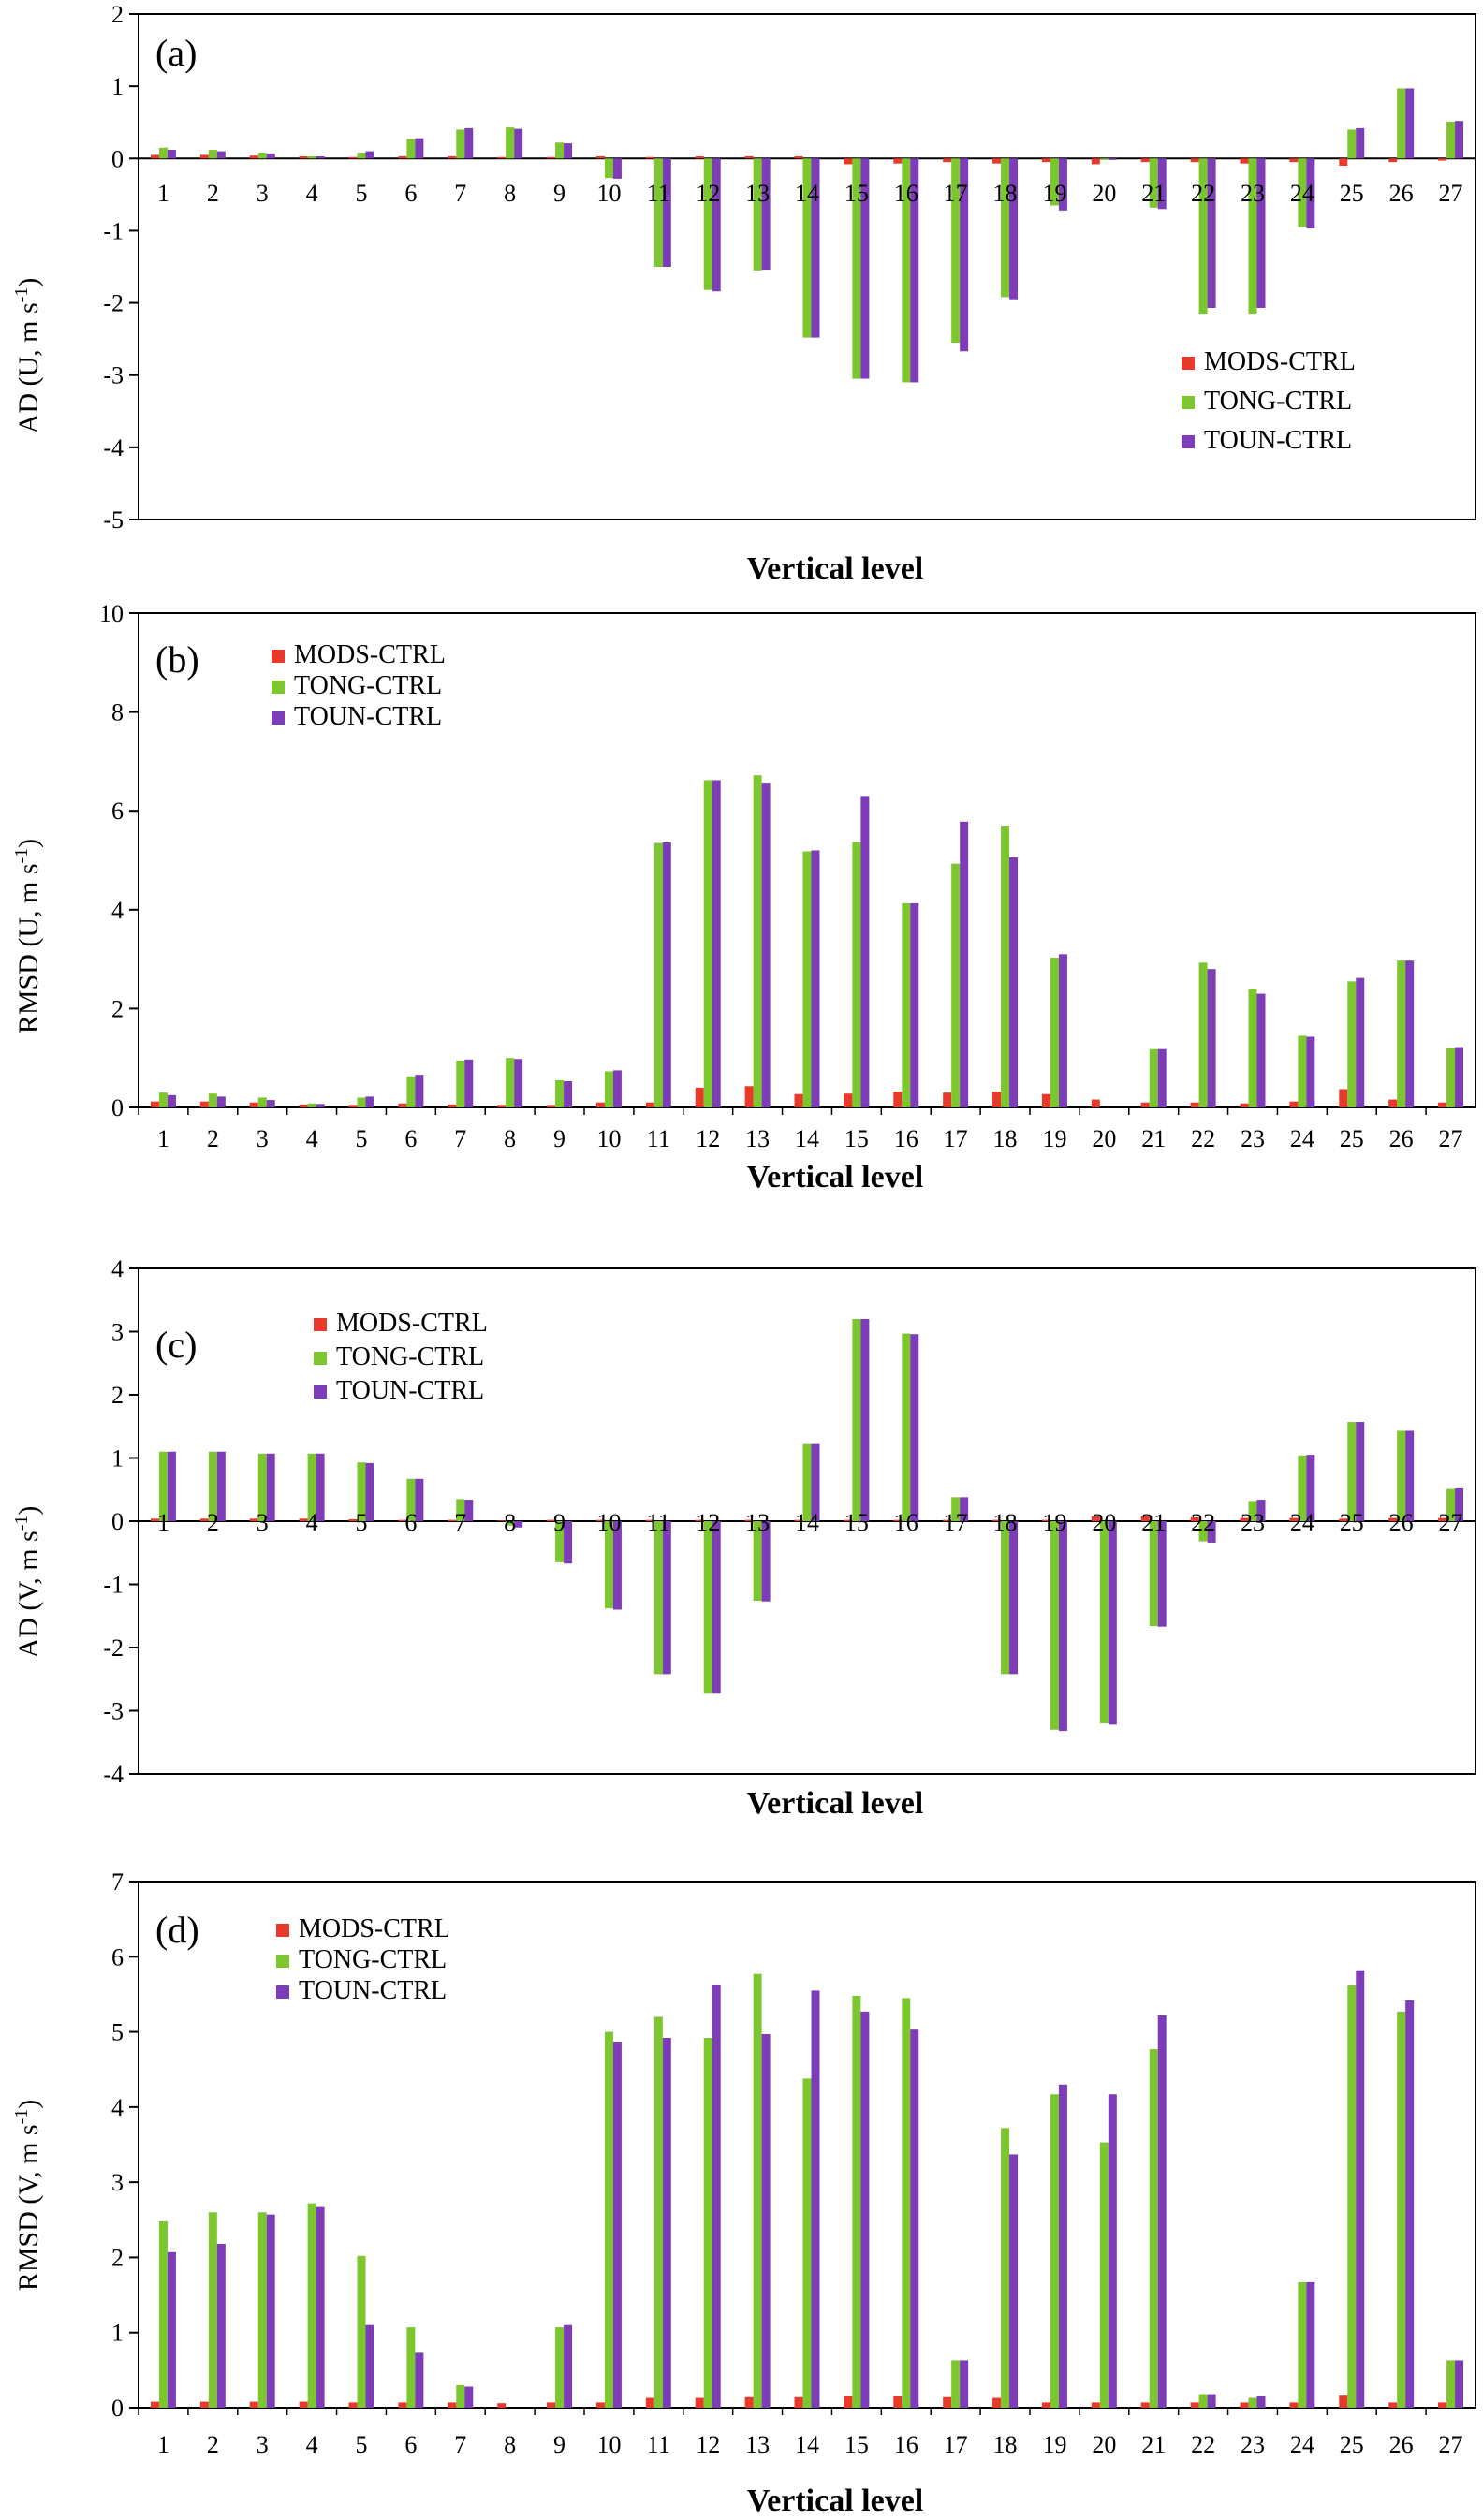 The height and width of the screenshot is (2520, 1483). I want to click on x-tick-label: 27, so click(1451, 1138).